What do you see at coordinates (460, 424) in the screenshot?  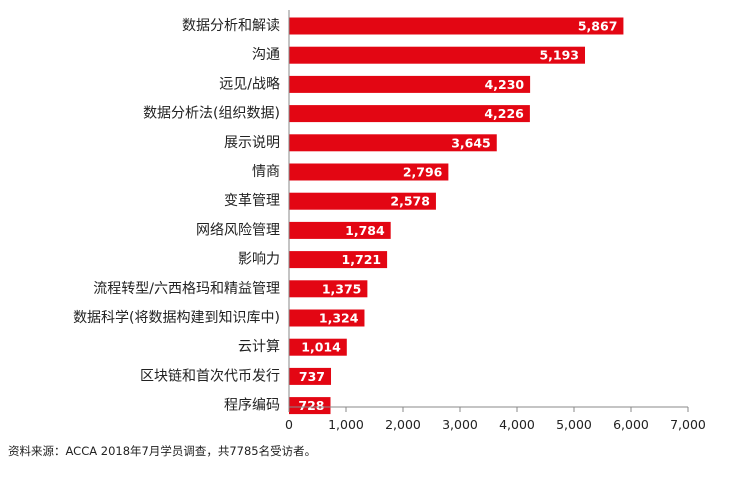 I see `x-tick-label: 3,000` at bounding box center [460, 424].